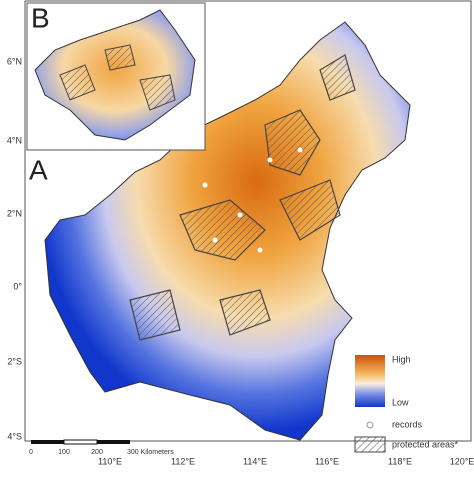  I want to click on longitude-label: 110°E, so click(110, 461).